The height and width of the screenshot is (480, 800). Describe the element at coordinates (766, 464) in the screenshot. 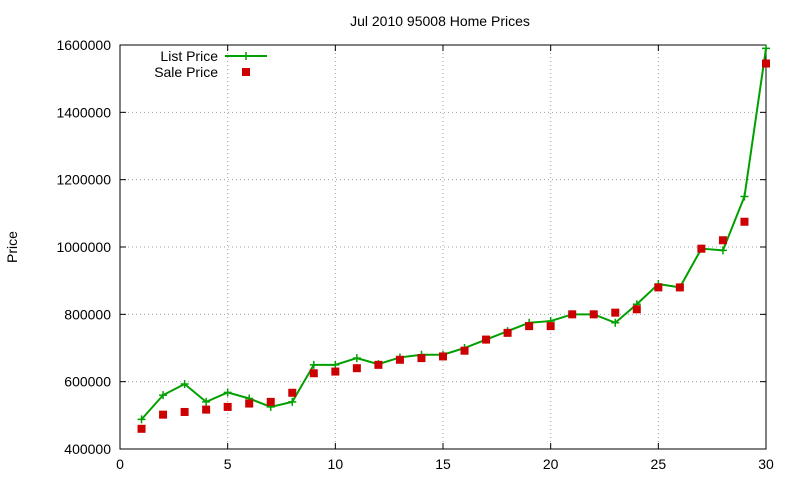

I see `x-tick-label: 30` at that location.